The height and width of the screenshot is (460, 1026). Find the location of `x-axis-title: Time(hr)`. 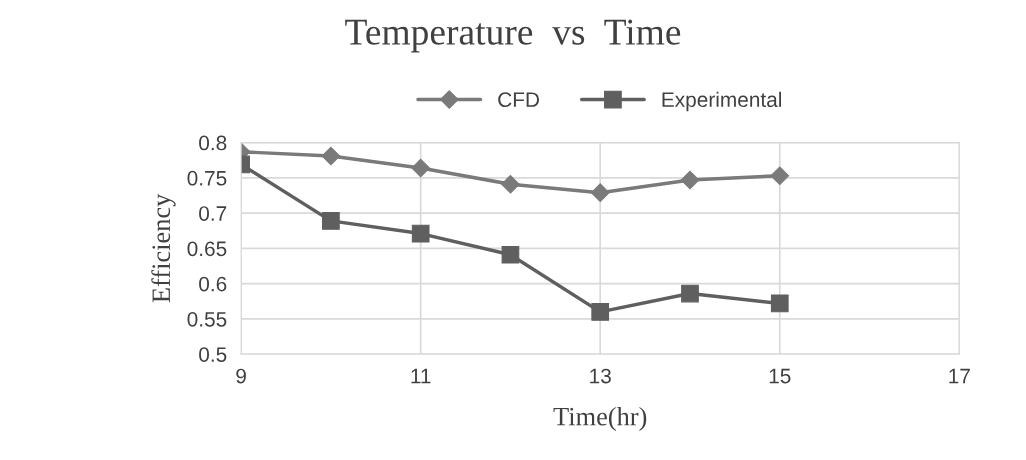

x-axis-title: Time(hr) is located at coordinates (600, 418).